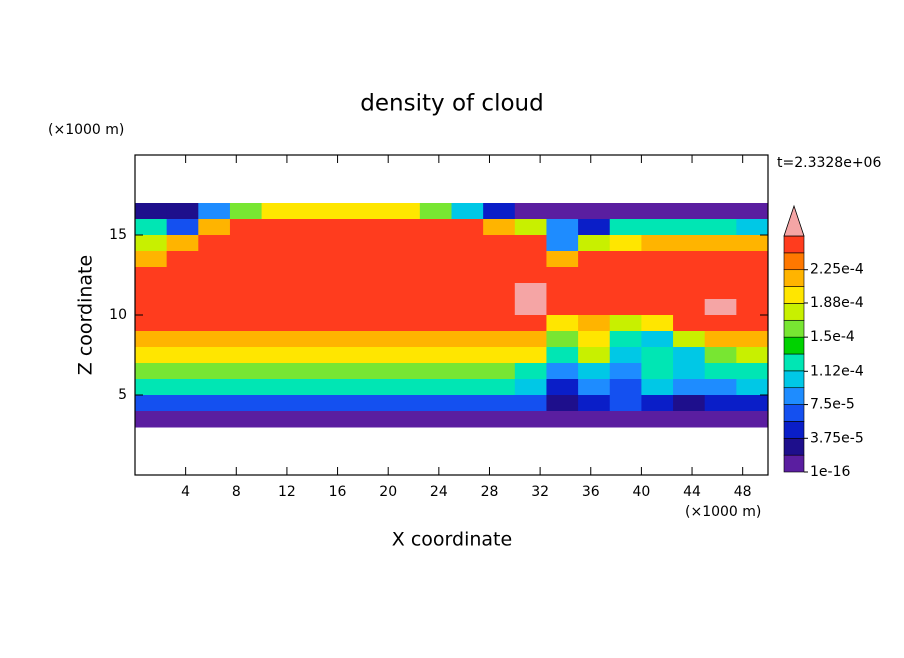 The image size is (904, 658). What do you see at coordinates (86, 315) in the screenshot?
I see `y-axis-label: Z coordinate` at bounding box center [86, 315].